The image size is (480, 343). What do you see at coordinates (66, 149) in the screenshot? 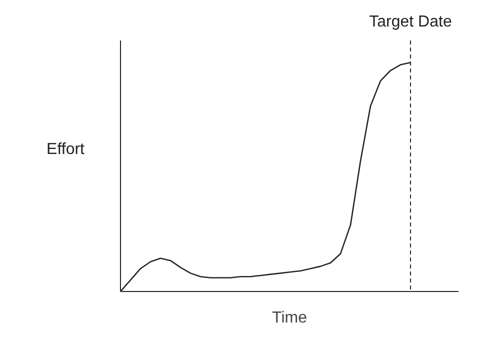
I see `y-axis-title: Effort` at bounding box center [66, 149].